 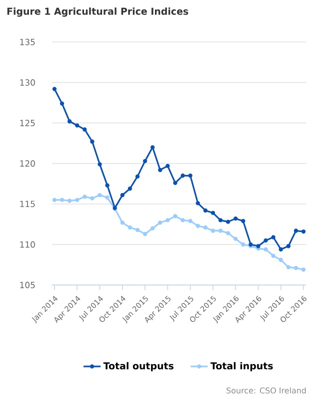 What do you see at coordinates (97, 12) in the screenshot?
I see `chart-title: Figure 1 Agricultural Price Indices` at bounding box center [97, 12].